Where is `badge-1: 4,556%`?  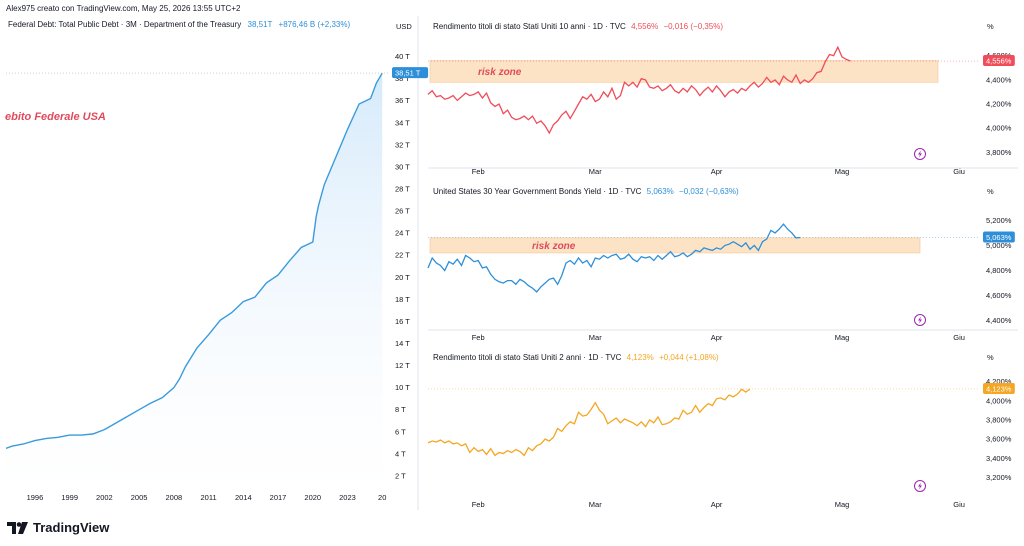
badge-1: 4,556% is located at coordinates (999, 61).